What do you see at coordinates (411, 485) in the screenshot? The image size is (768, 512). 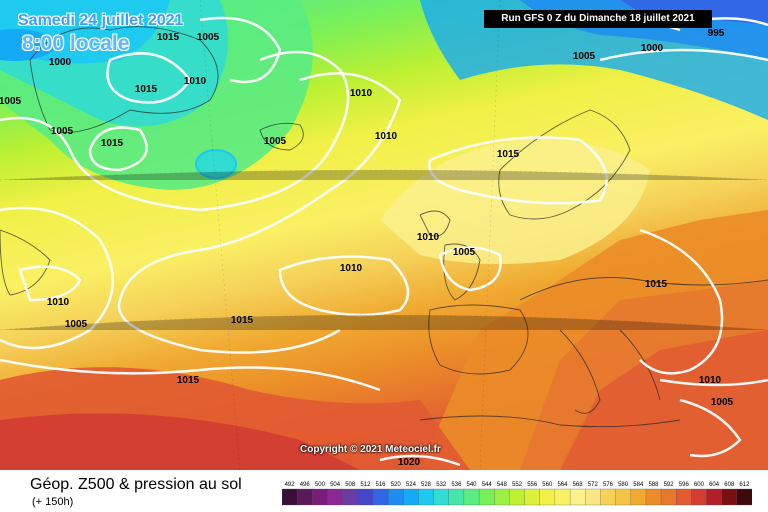 I see `legend-value-label: 524` at bounding box center [411, 485].